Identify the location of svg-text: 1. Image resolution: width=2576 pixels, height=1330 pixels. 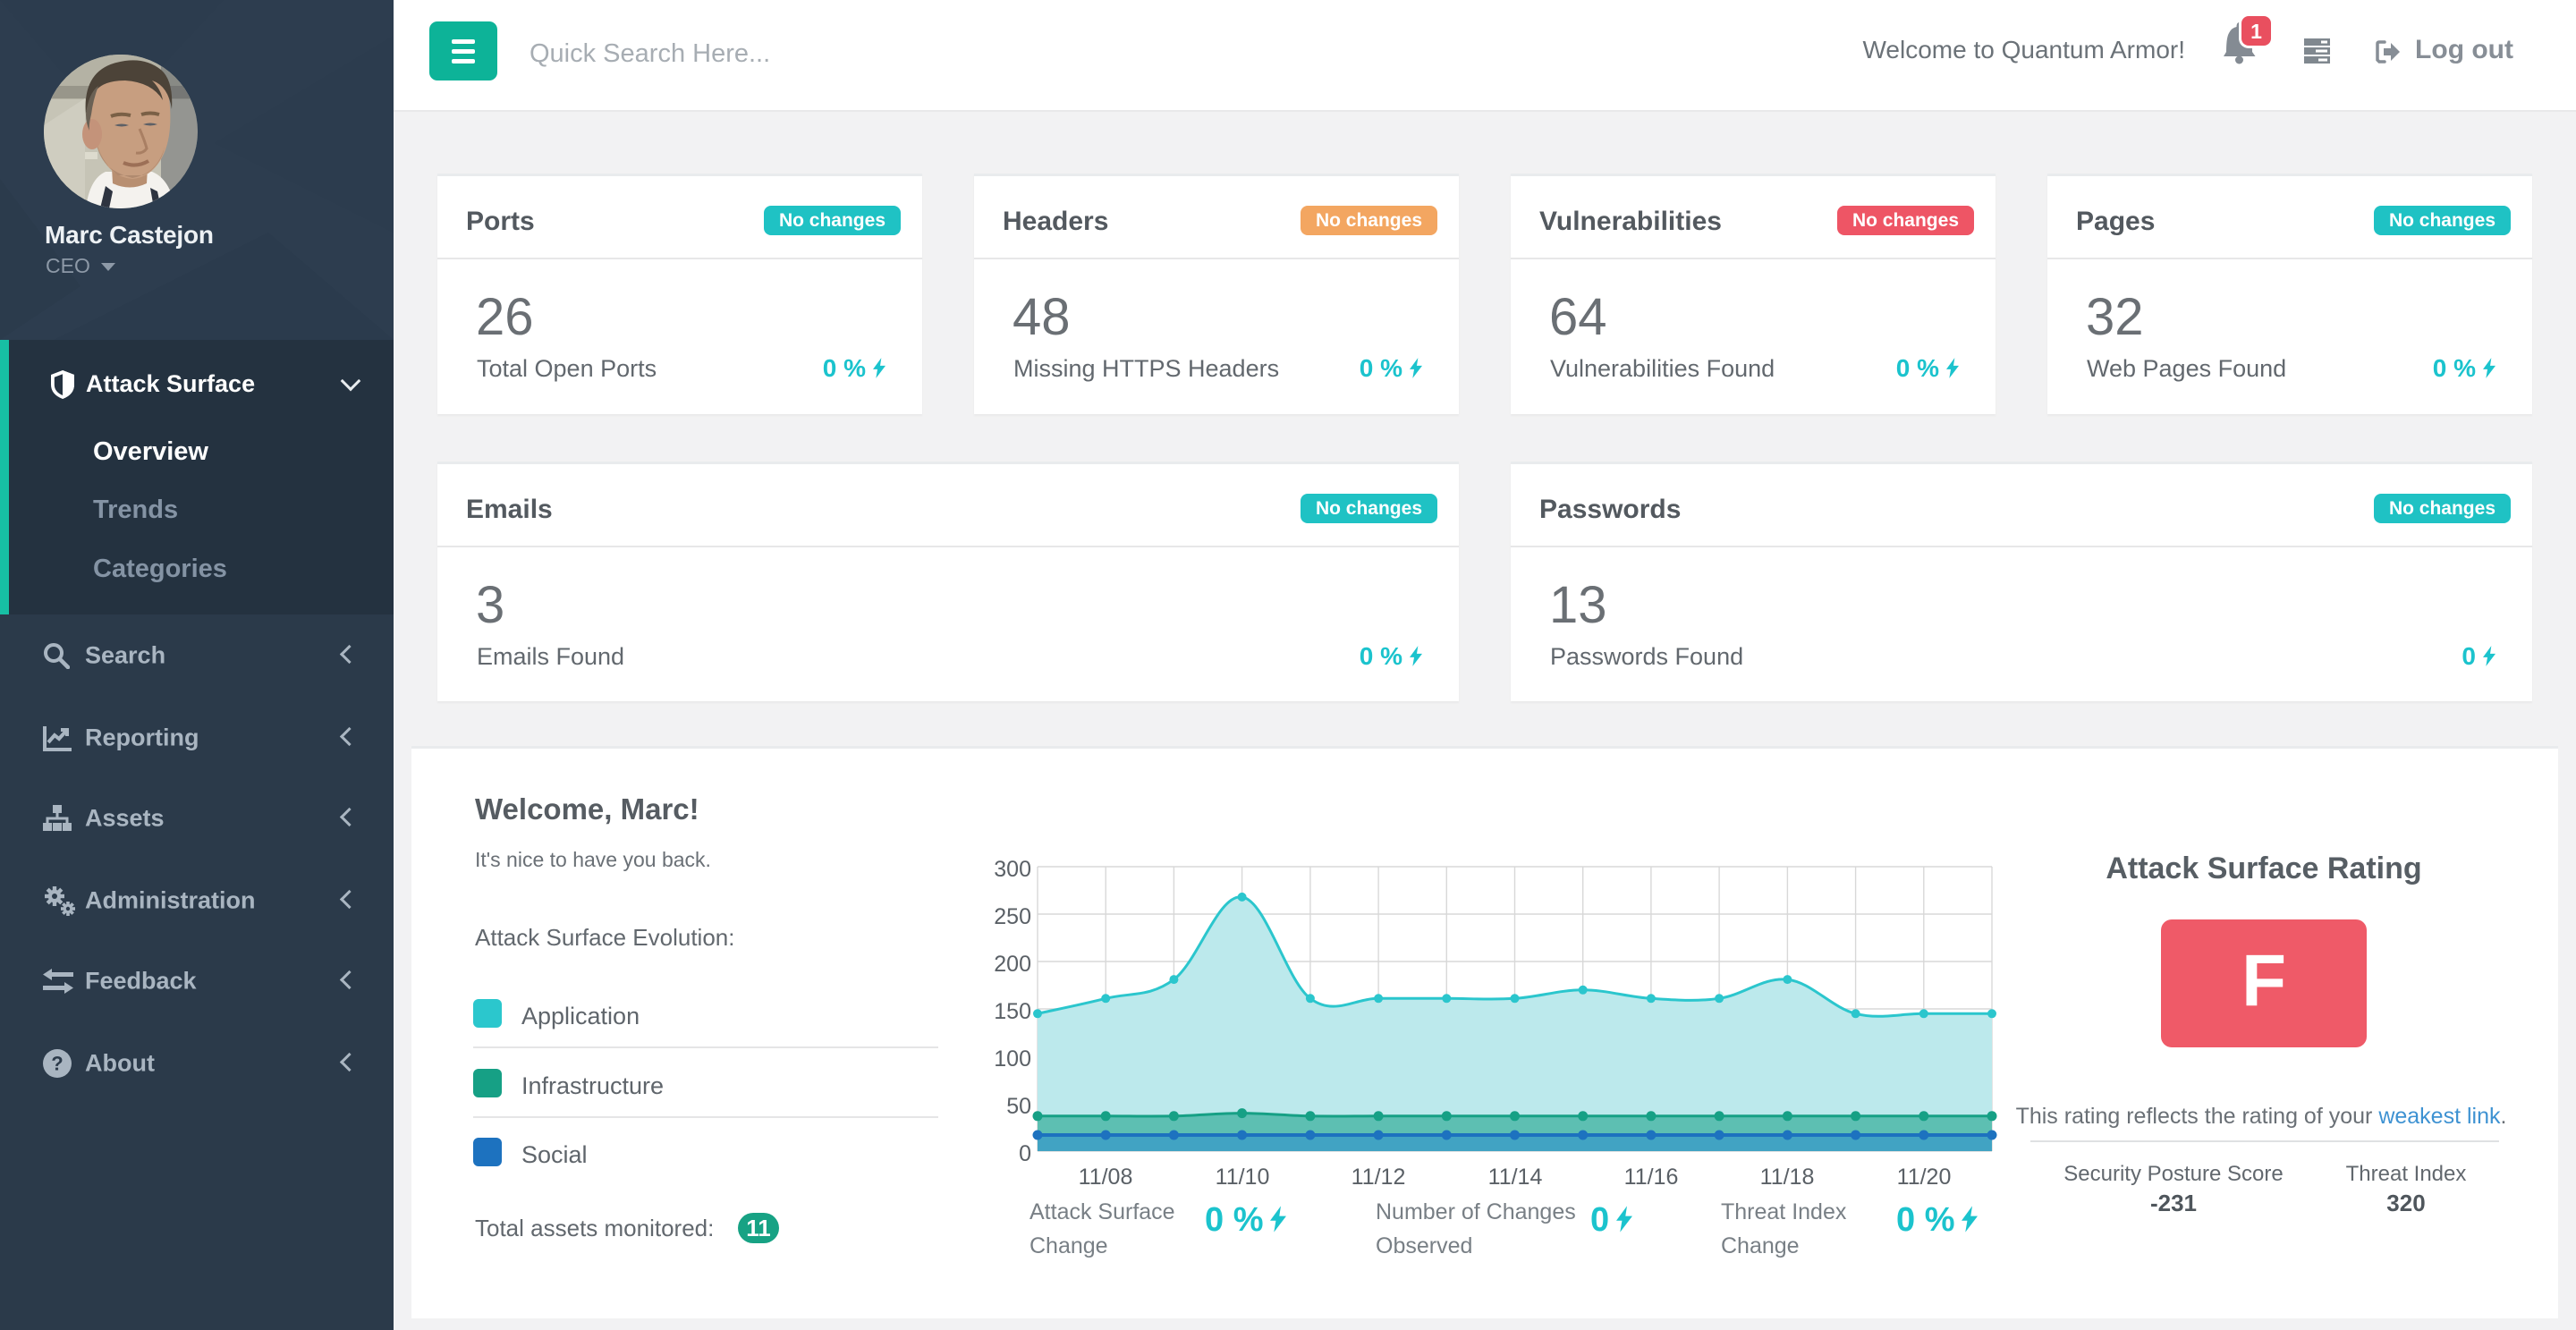
(2256, 31).